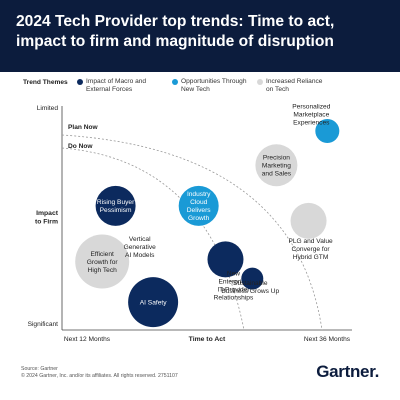 The width and height of the screenshot is (400, 400). Describe the element at coordinates (116, 81) in the screenshot. I see `legend-item-macro-line-1: Impact of Macro and` at that location.